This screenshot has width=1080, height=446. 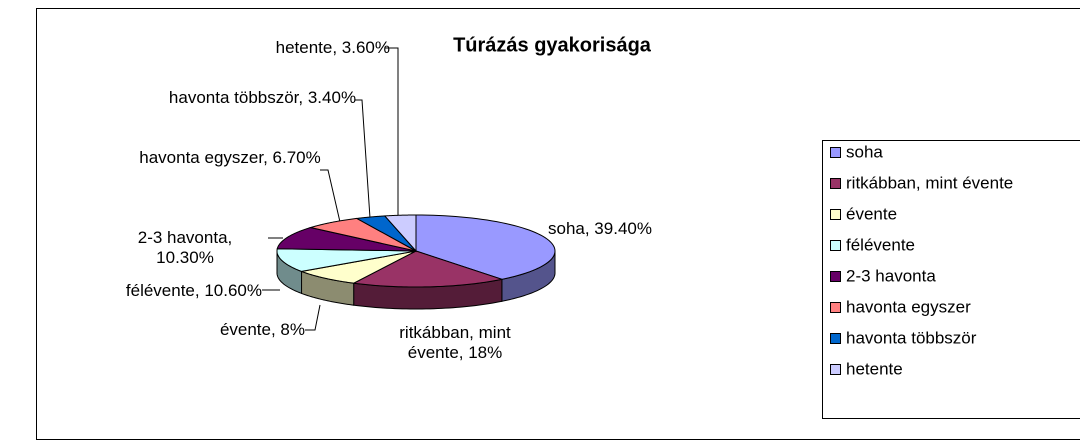 What do you see at coordinates (332, 47) in the screenshot?
I see `data-label: hetente, 3.60%` at bounding box center [332, 47].